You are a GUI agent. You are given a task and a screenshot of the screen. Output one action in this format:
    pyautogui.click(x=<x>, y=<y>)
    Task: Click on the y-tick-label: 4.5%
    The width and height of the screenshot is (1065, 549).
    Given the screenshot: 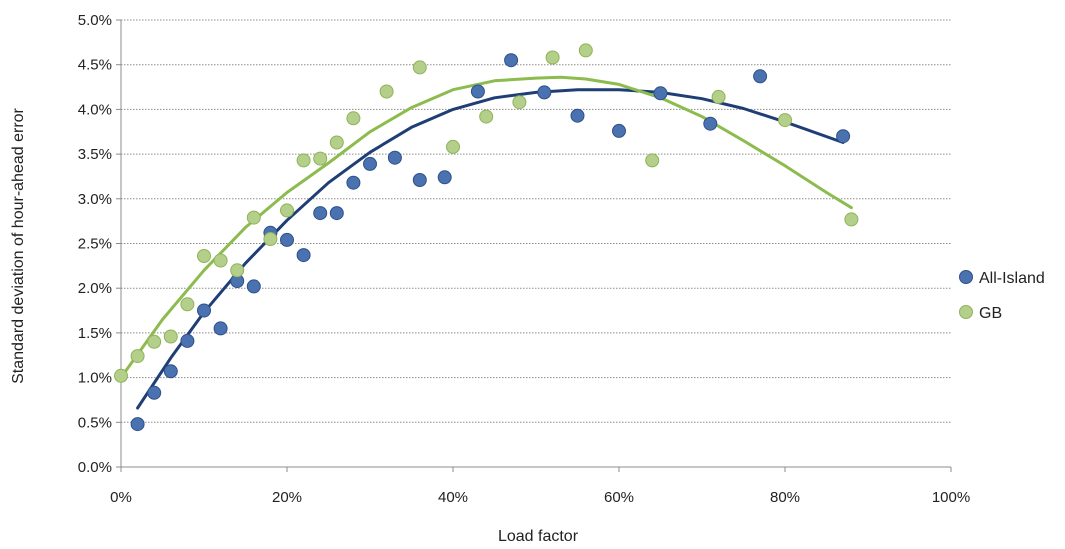 What is the action you would take?
    pyautogui.click(x=95, y=65)
    